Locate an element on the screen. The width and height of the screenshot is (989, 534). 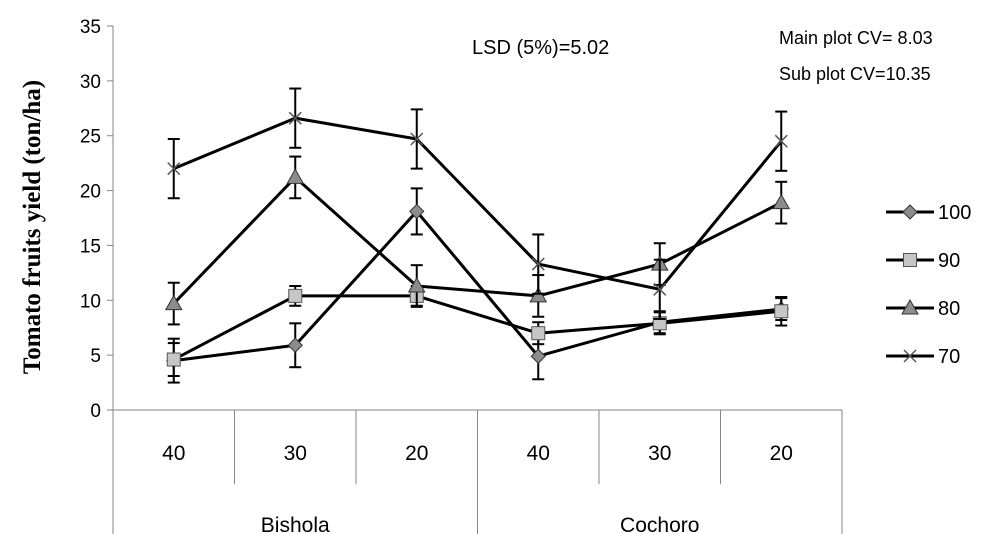
x-group-label: Cochoro is located at coordinates (659, 524).